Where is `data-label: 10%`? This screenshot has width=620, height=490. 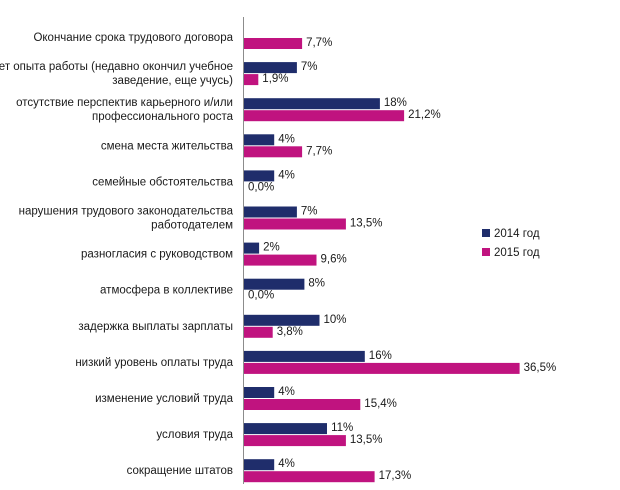
data-label: 10% is located at coordinates (335, 320).